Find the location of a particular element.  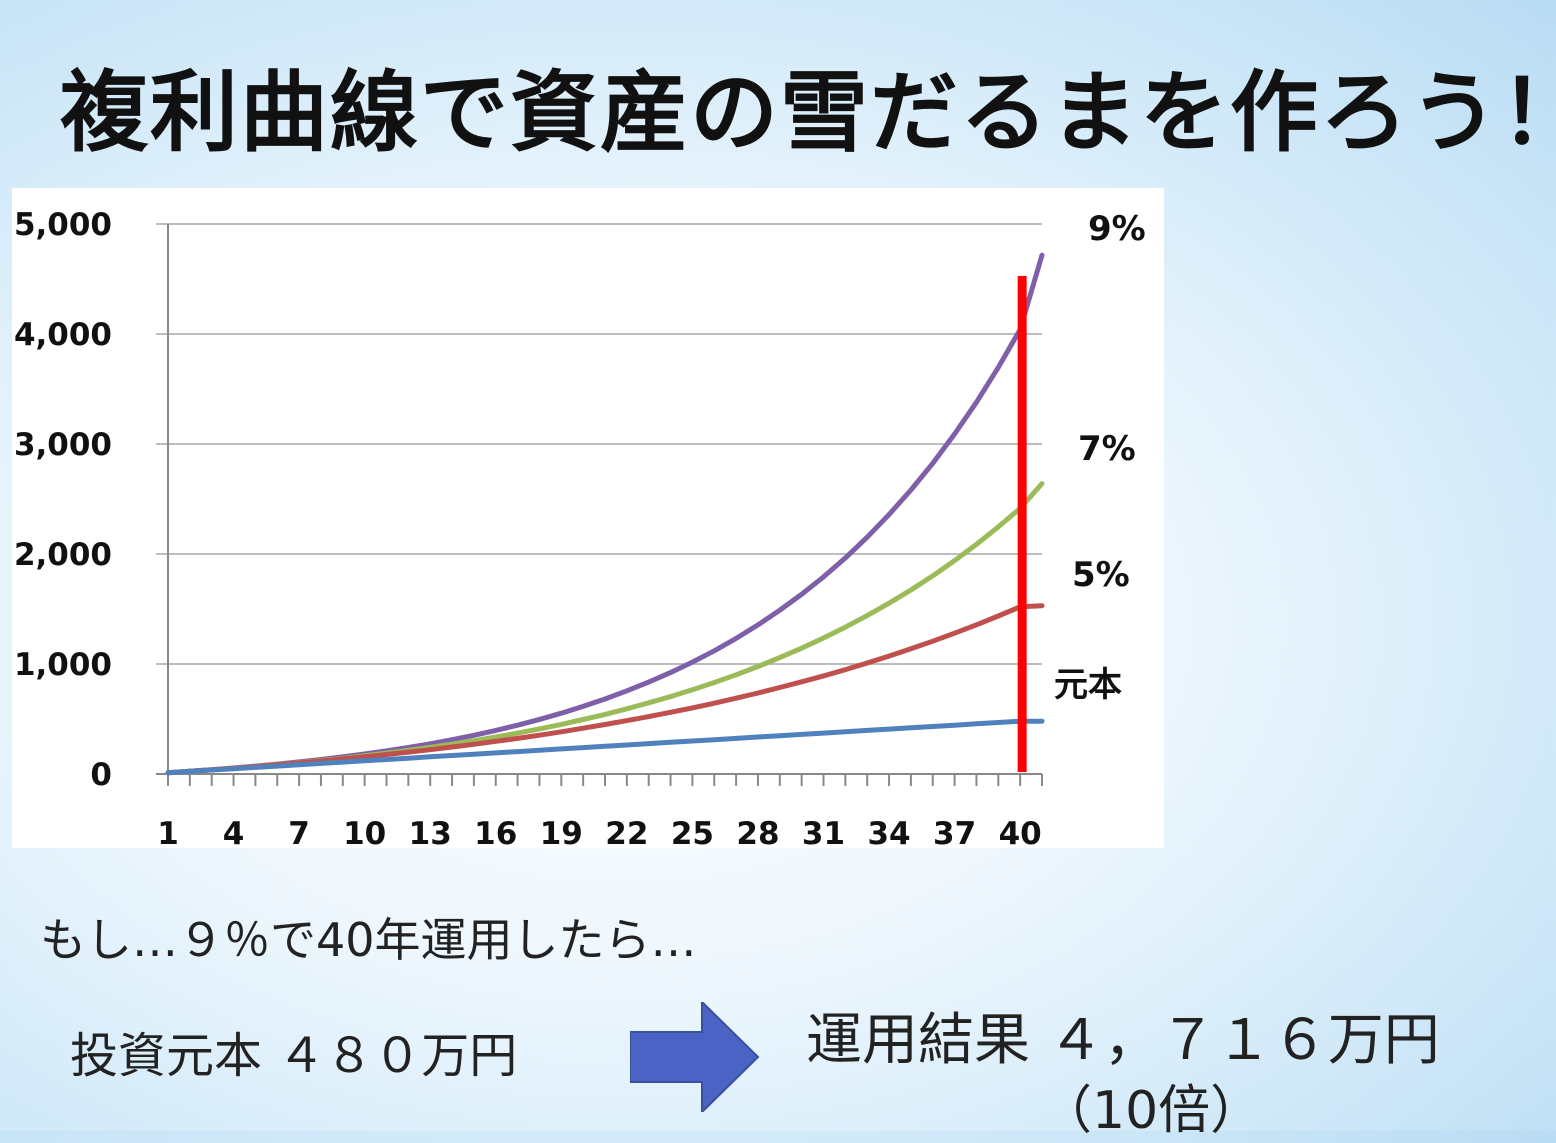

label-layer: 9% 7% 5% 元本 is located at coordinates (1100, 457).